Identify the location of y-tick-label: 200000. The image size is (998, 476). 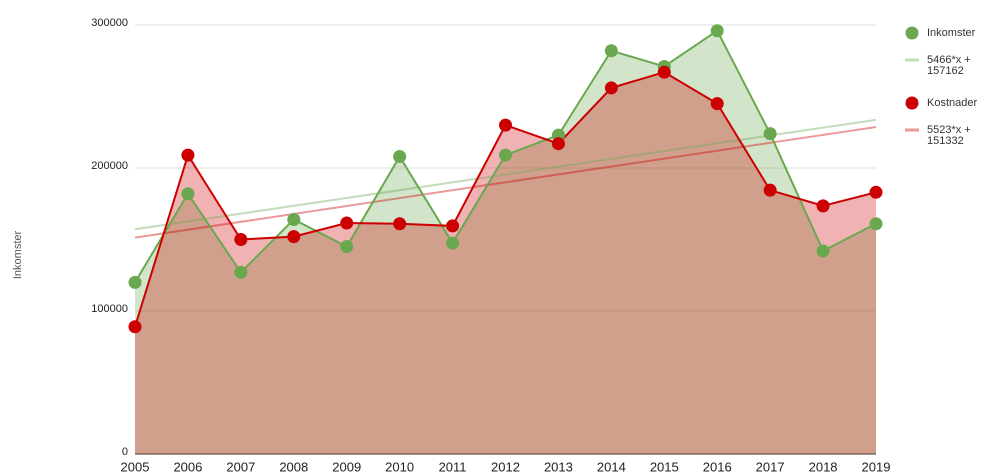
(109, 166).